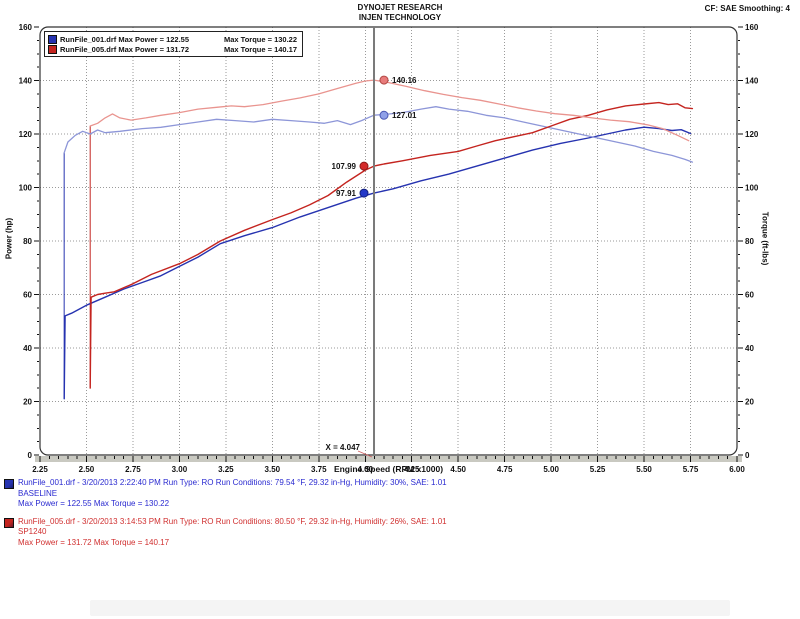 Image resolution: width=800 pixels, height=619 pixels. I want to click on correction-smoothing-info: CF: SAE Smoothing: 4, so click(747, 8).